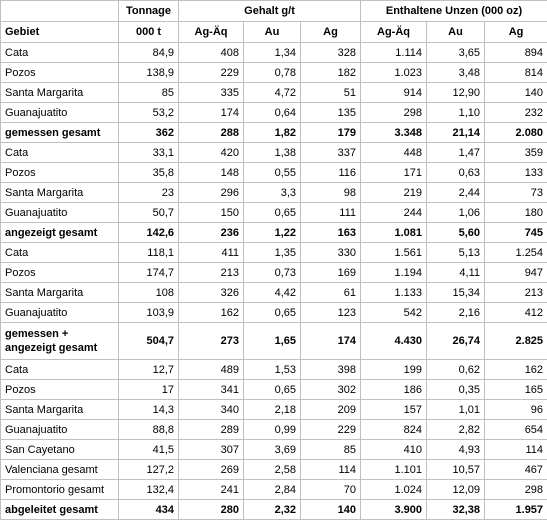 The width and height of the screenshot is (547, 520). I want to click on cell: 2.080, so click(516, 133).